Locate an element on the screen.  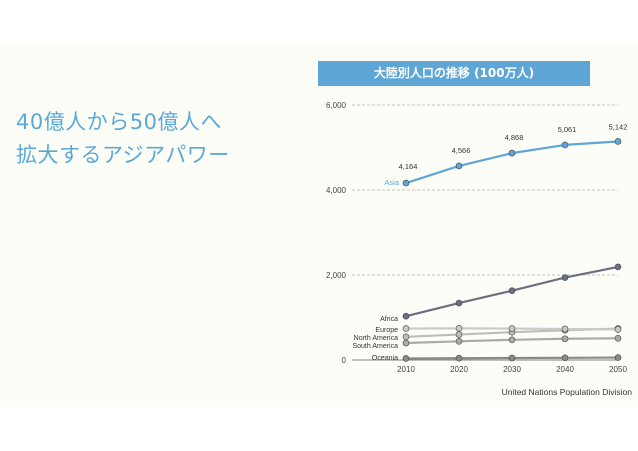
data-label: 5,061 is located at coordinates (567, 129).